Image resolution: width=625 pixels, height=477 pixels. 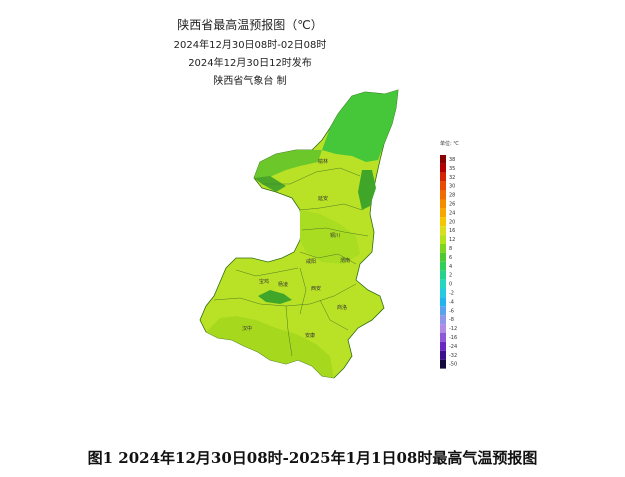 I want to click on boundaries, so click(x=291, y=262).